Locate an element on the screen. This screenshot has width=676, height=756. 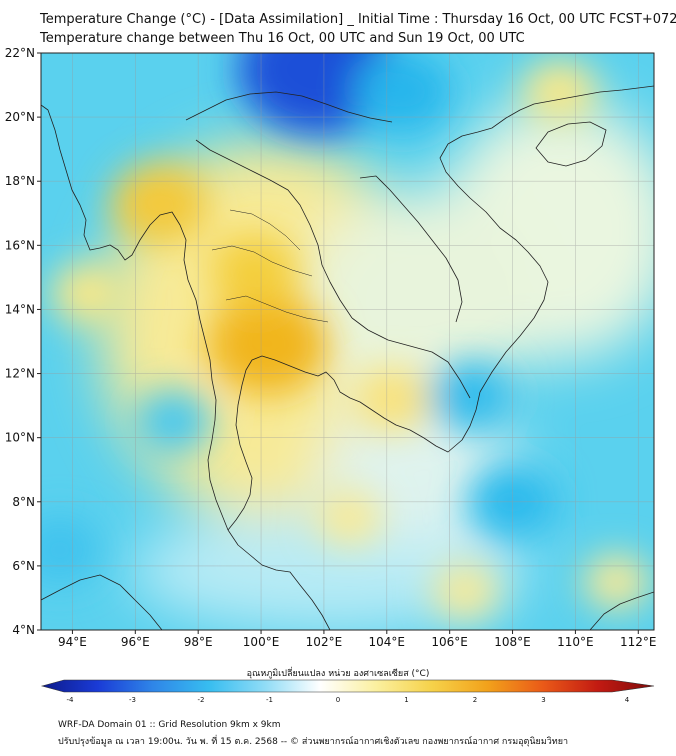
colorbar: -4 -3 -2 -1 0 1 2 3 4 is located at coordinates (347, 691).